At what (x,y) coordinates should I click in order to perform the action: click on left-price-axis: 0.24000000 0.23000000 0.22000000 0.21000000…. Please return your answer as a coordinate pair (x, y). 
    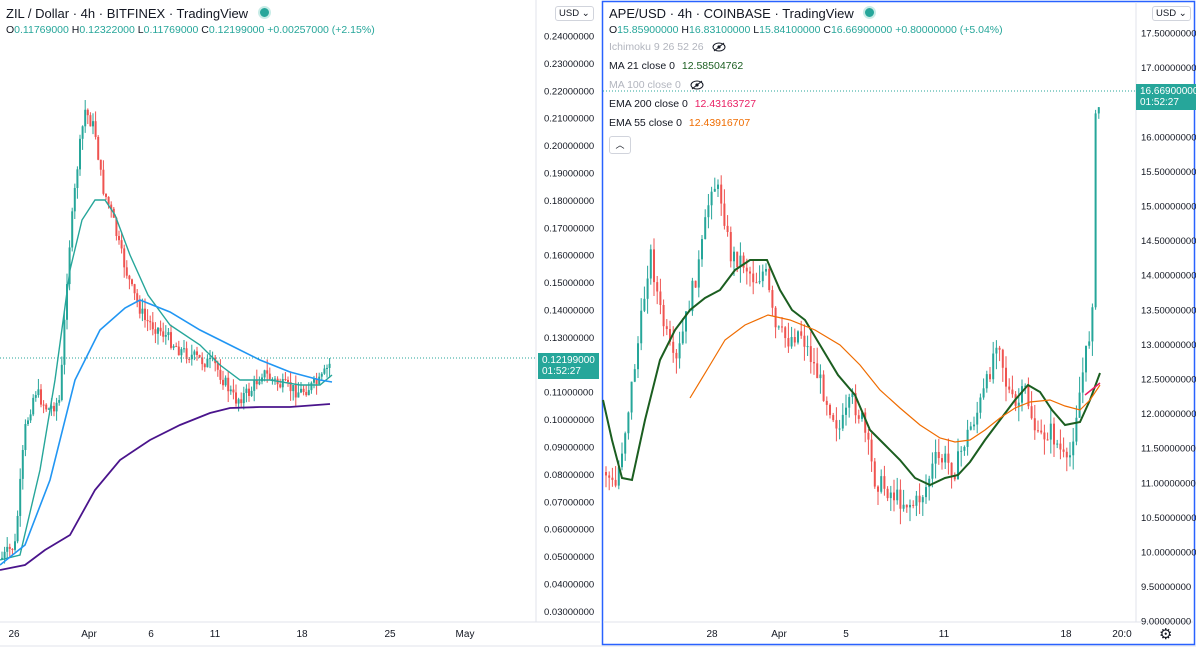
    Looking at the image, I should click on (569, 325).